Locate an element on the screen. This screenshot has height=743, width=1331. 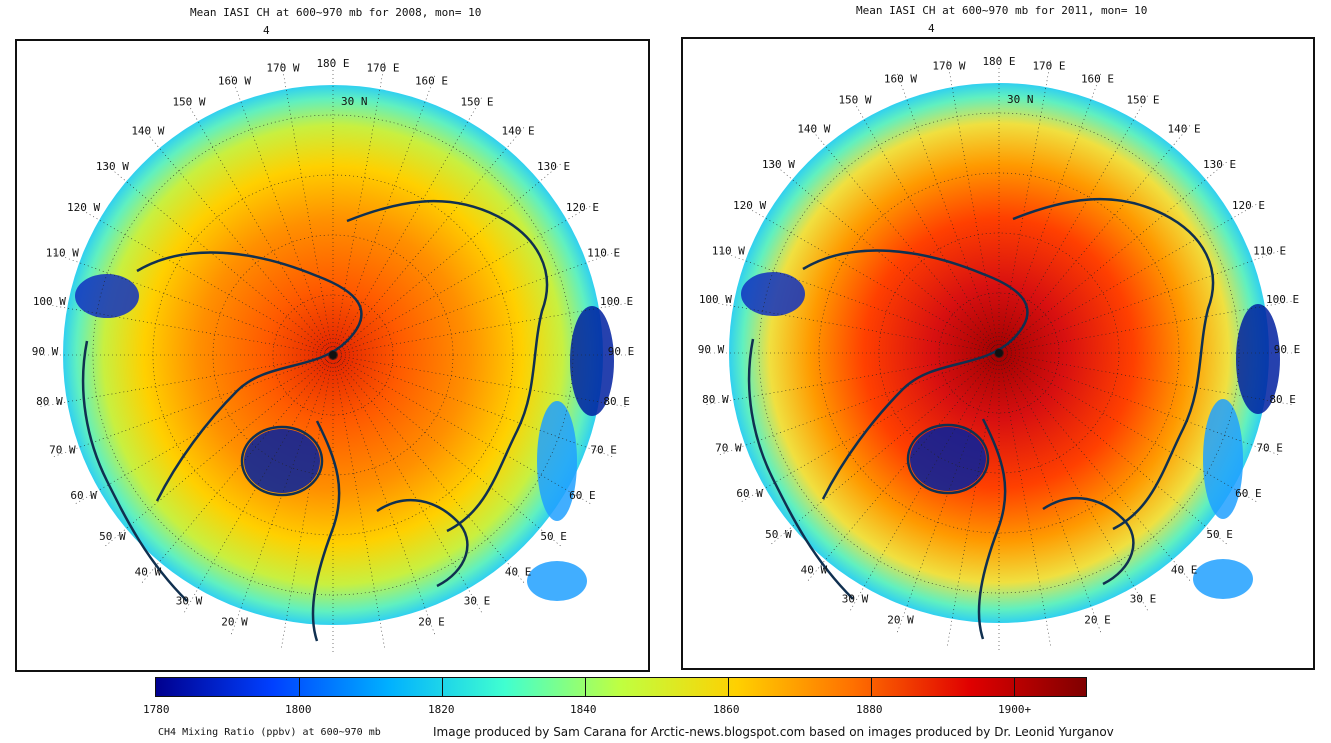
colorbar-tick-1: 1800 is located at coordinates (298, 709).